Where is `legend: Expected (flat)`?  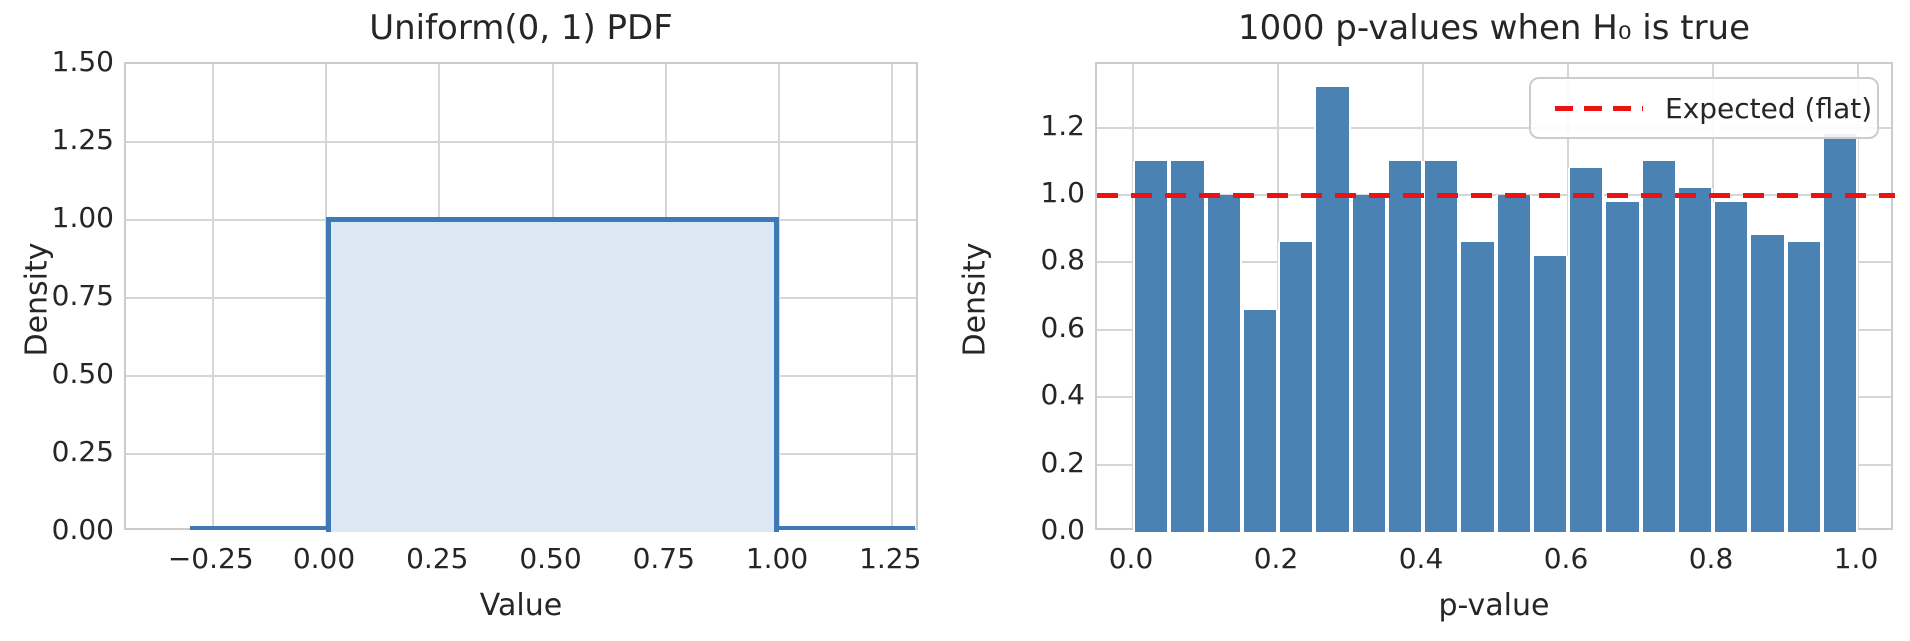
legend: Expected (flat) is located at coordinates (1704, 108).